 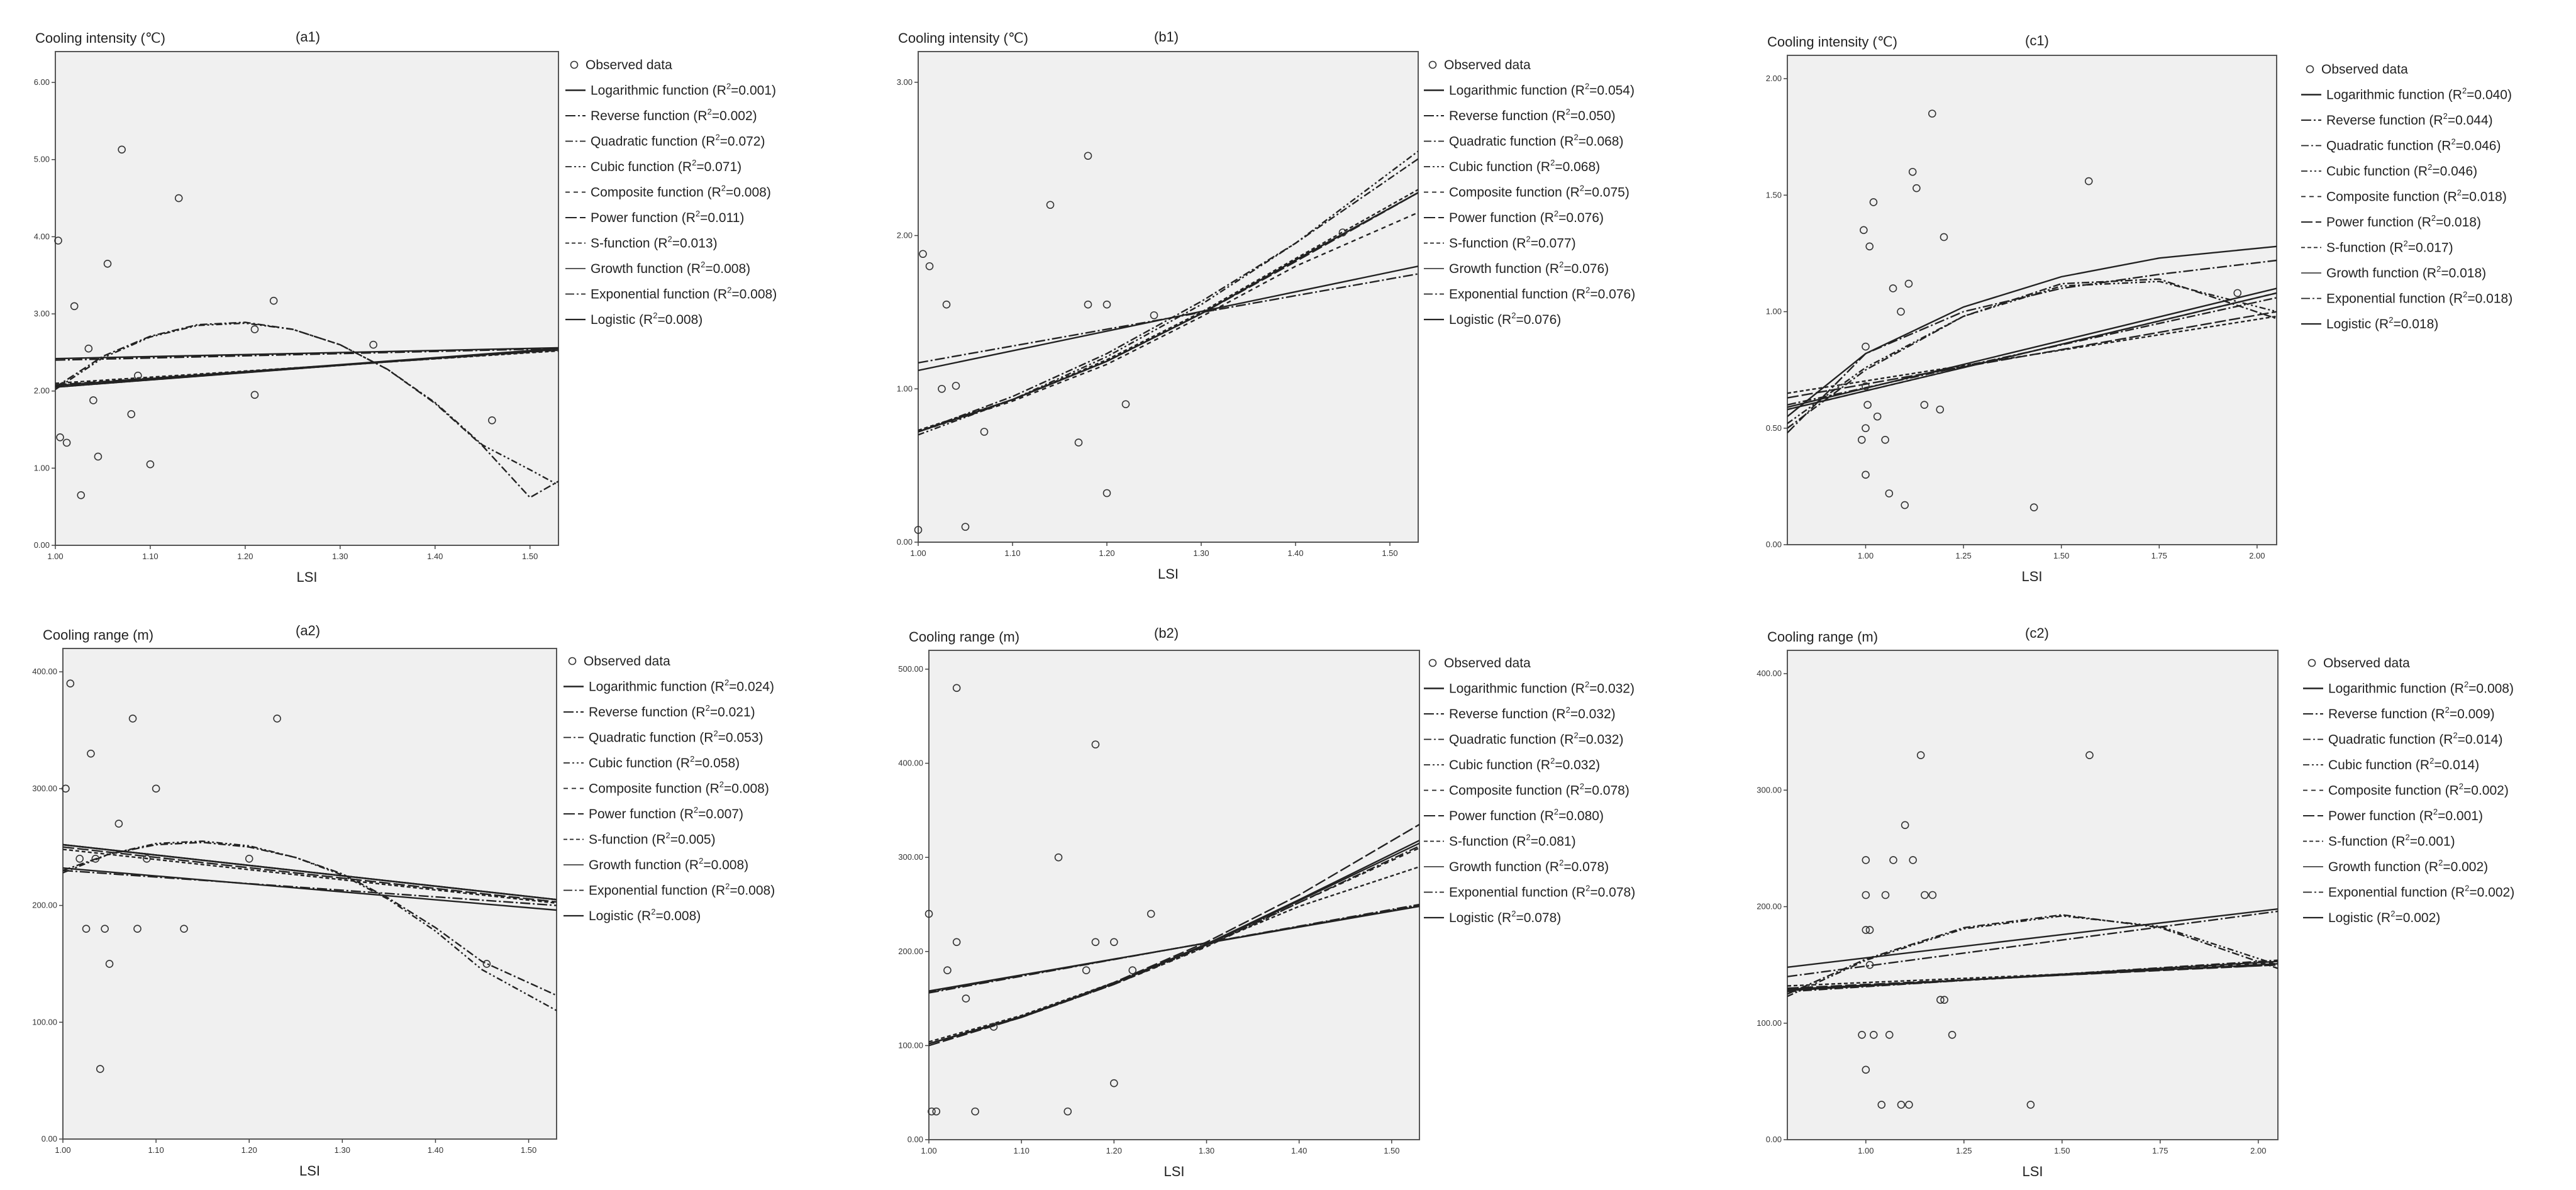 What do you see at coordinates (306, 410) in the screenshot?
I see `fit-lines` at bounding box center [306, 410].